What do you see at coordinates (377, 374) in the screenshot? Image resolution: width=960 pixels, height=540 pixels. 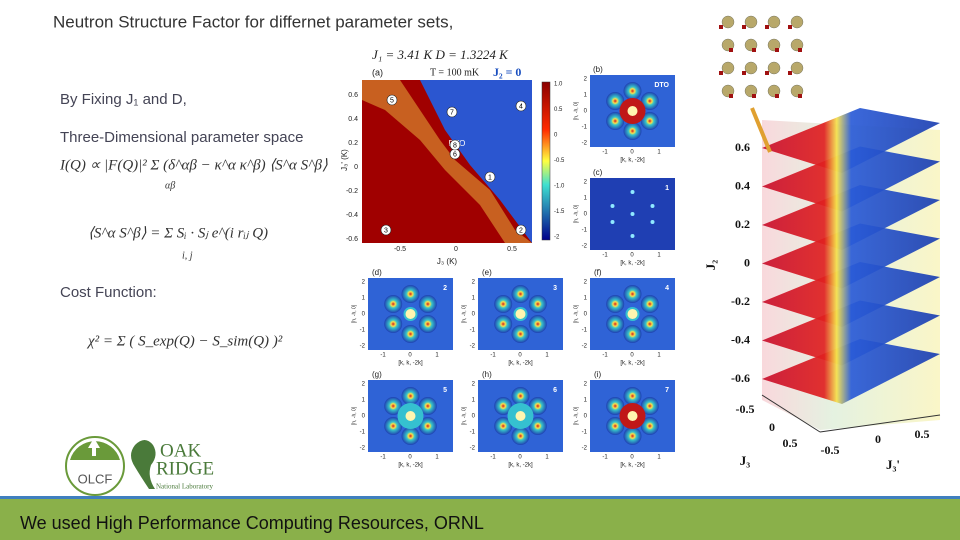 I see `panel-label: (g)` at bounding box center [377, 374].